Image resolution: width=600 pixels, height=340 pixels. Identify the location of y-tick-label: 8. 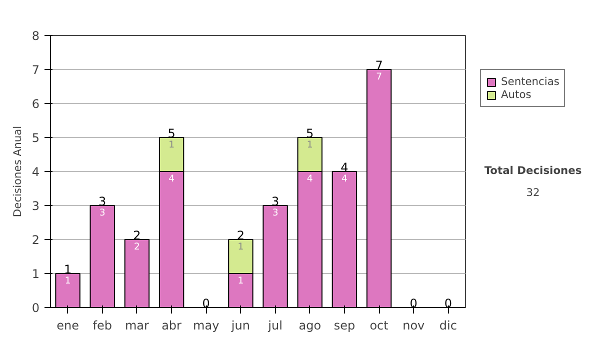
(36, 36).